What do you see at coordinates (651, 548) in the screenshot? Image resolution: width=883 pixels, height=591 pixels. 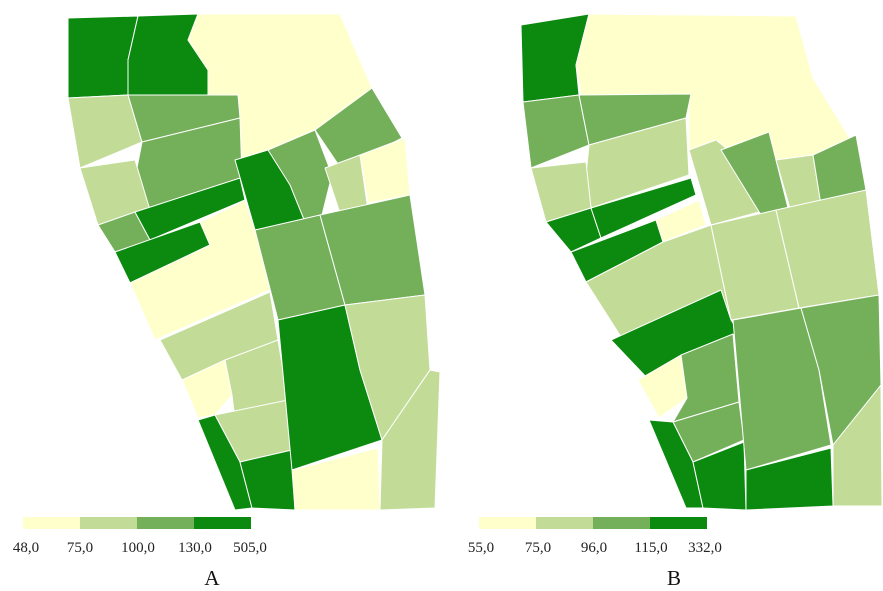 I see `legend-b-tick-4: 115,0` at bounding box center [651, 548].